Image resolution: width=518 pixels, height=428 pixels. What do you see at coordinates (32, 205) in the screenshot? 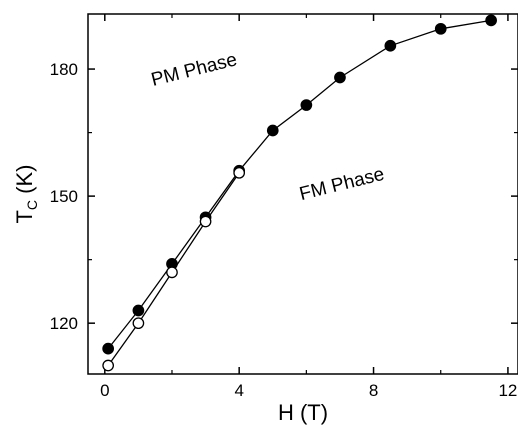
I see `y-axis-label-sub: C` at bounding box center [32, 205].